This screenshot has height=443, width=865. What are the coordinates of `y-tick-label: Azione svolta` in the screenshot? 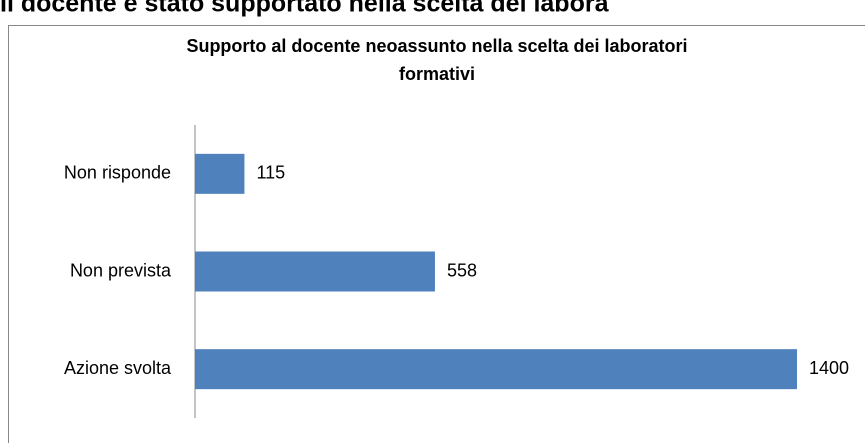 It's located at (118, 368).